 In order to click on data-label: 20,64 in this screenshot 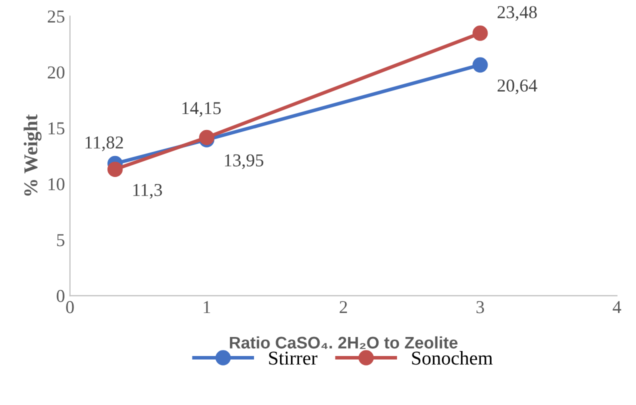, I will do `click(518, 86)`.